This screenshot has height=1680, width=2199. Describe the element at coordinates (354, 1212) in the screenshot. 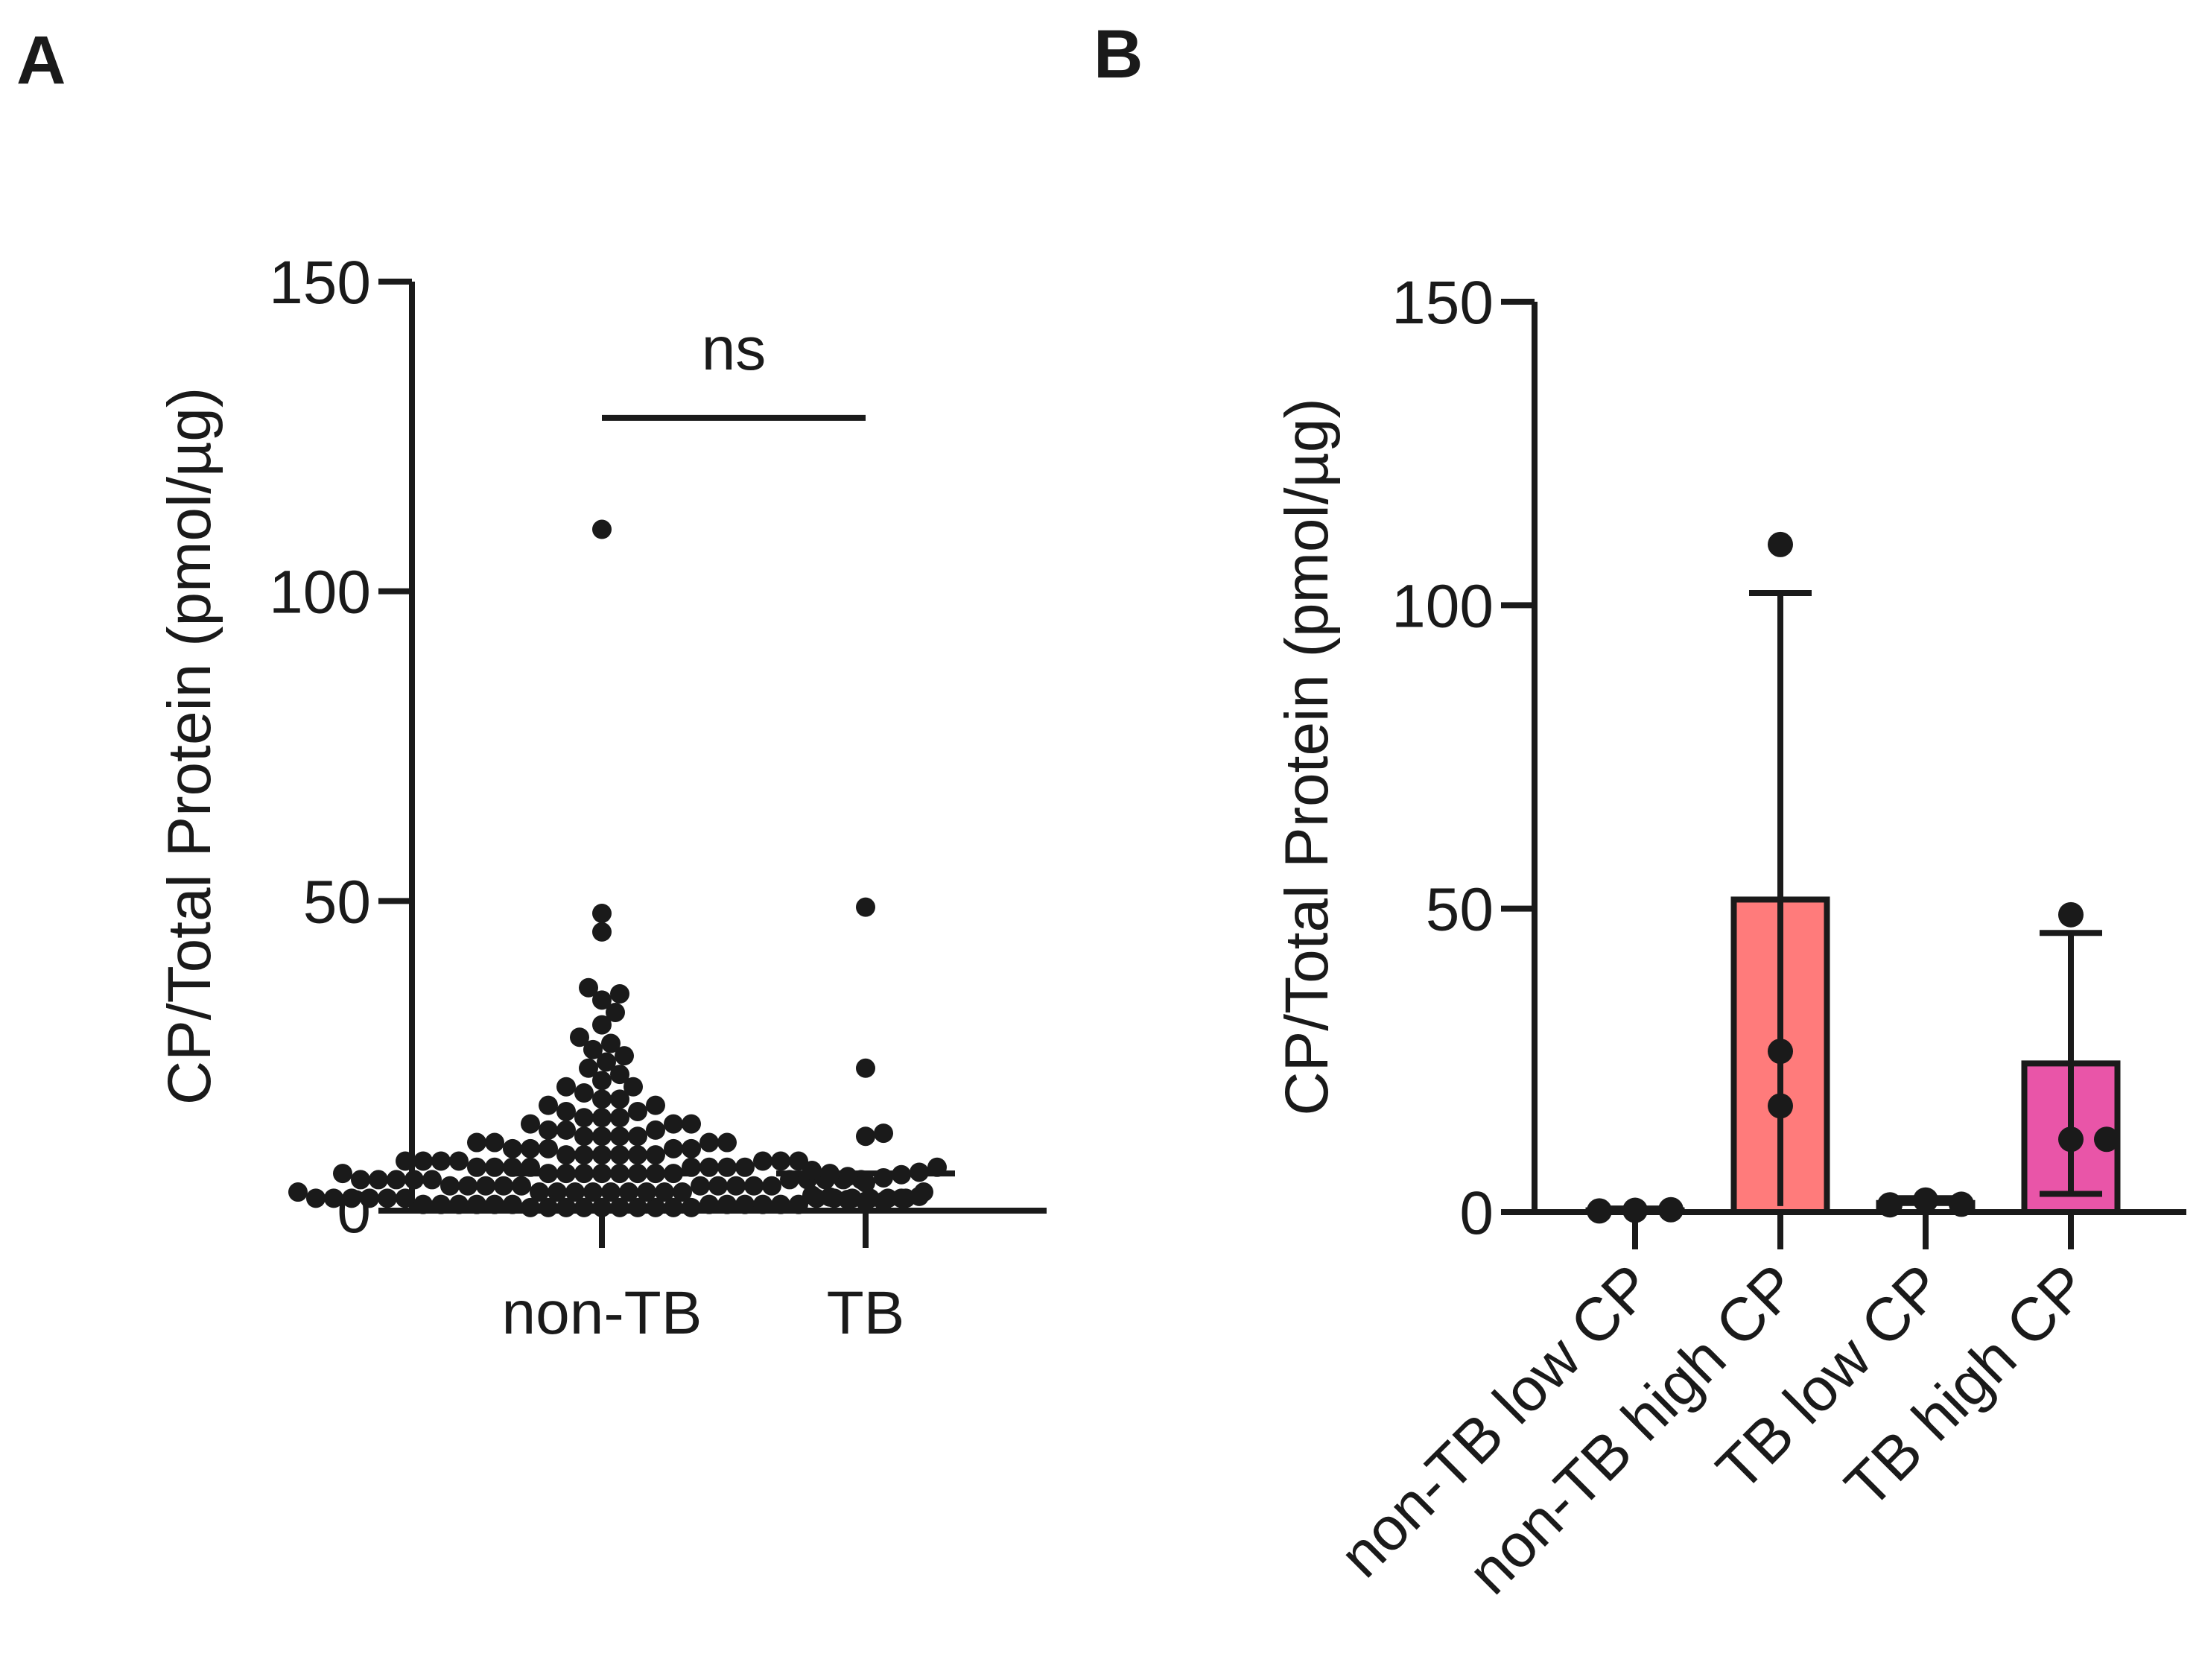

I see `y-tick-label: 0` at that location.